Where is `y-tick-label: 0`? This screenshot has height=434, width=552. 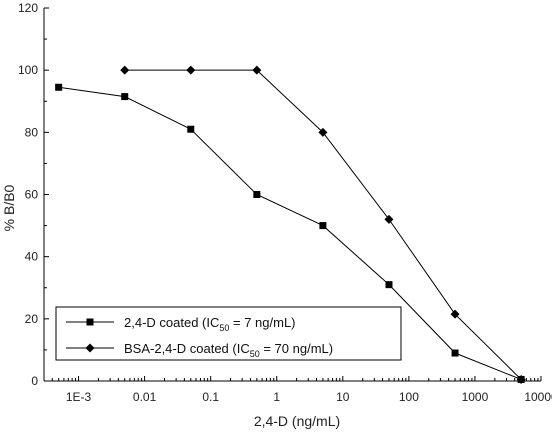 y-tick-label: 0 is located at coordinates (34, 381).